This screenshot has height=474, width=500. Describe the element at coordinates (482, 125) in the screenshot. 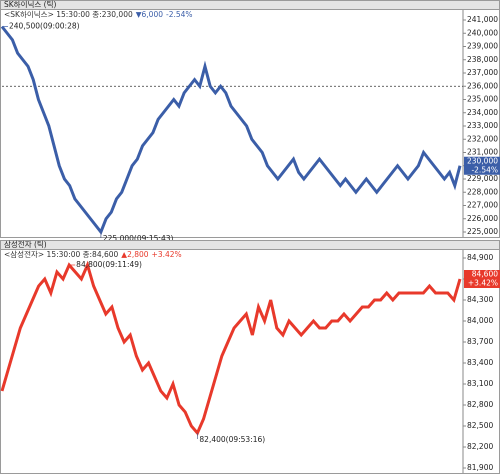

I see `y-tick-label: 233,000` at that location.